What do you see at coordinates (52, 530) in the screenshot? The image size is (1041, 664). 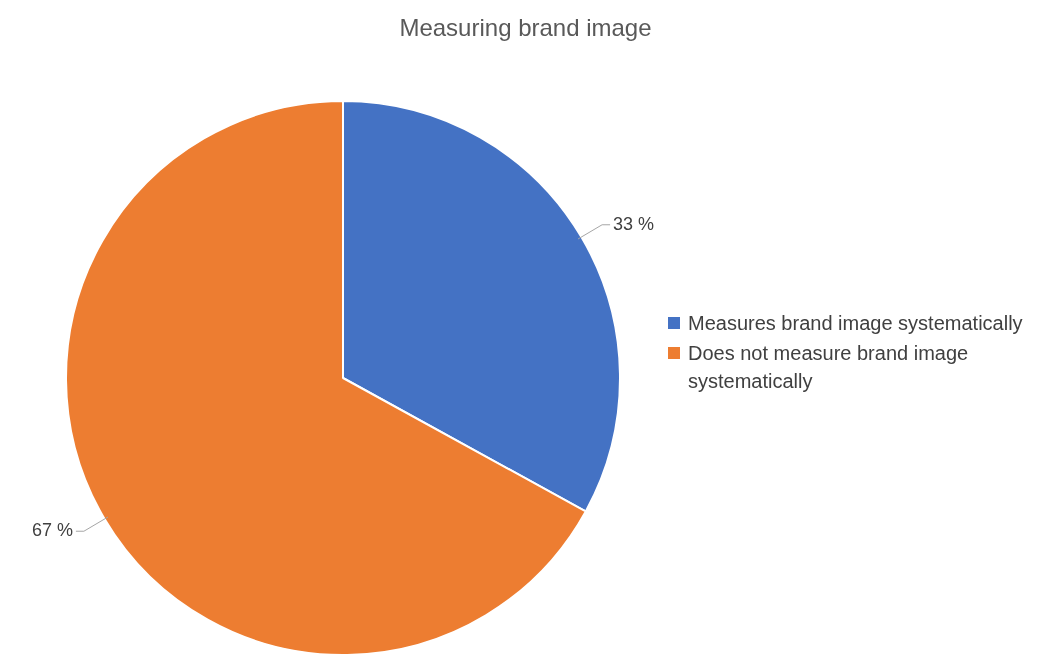 I see `data-label: 67 %` at bounding box center [52, 530].